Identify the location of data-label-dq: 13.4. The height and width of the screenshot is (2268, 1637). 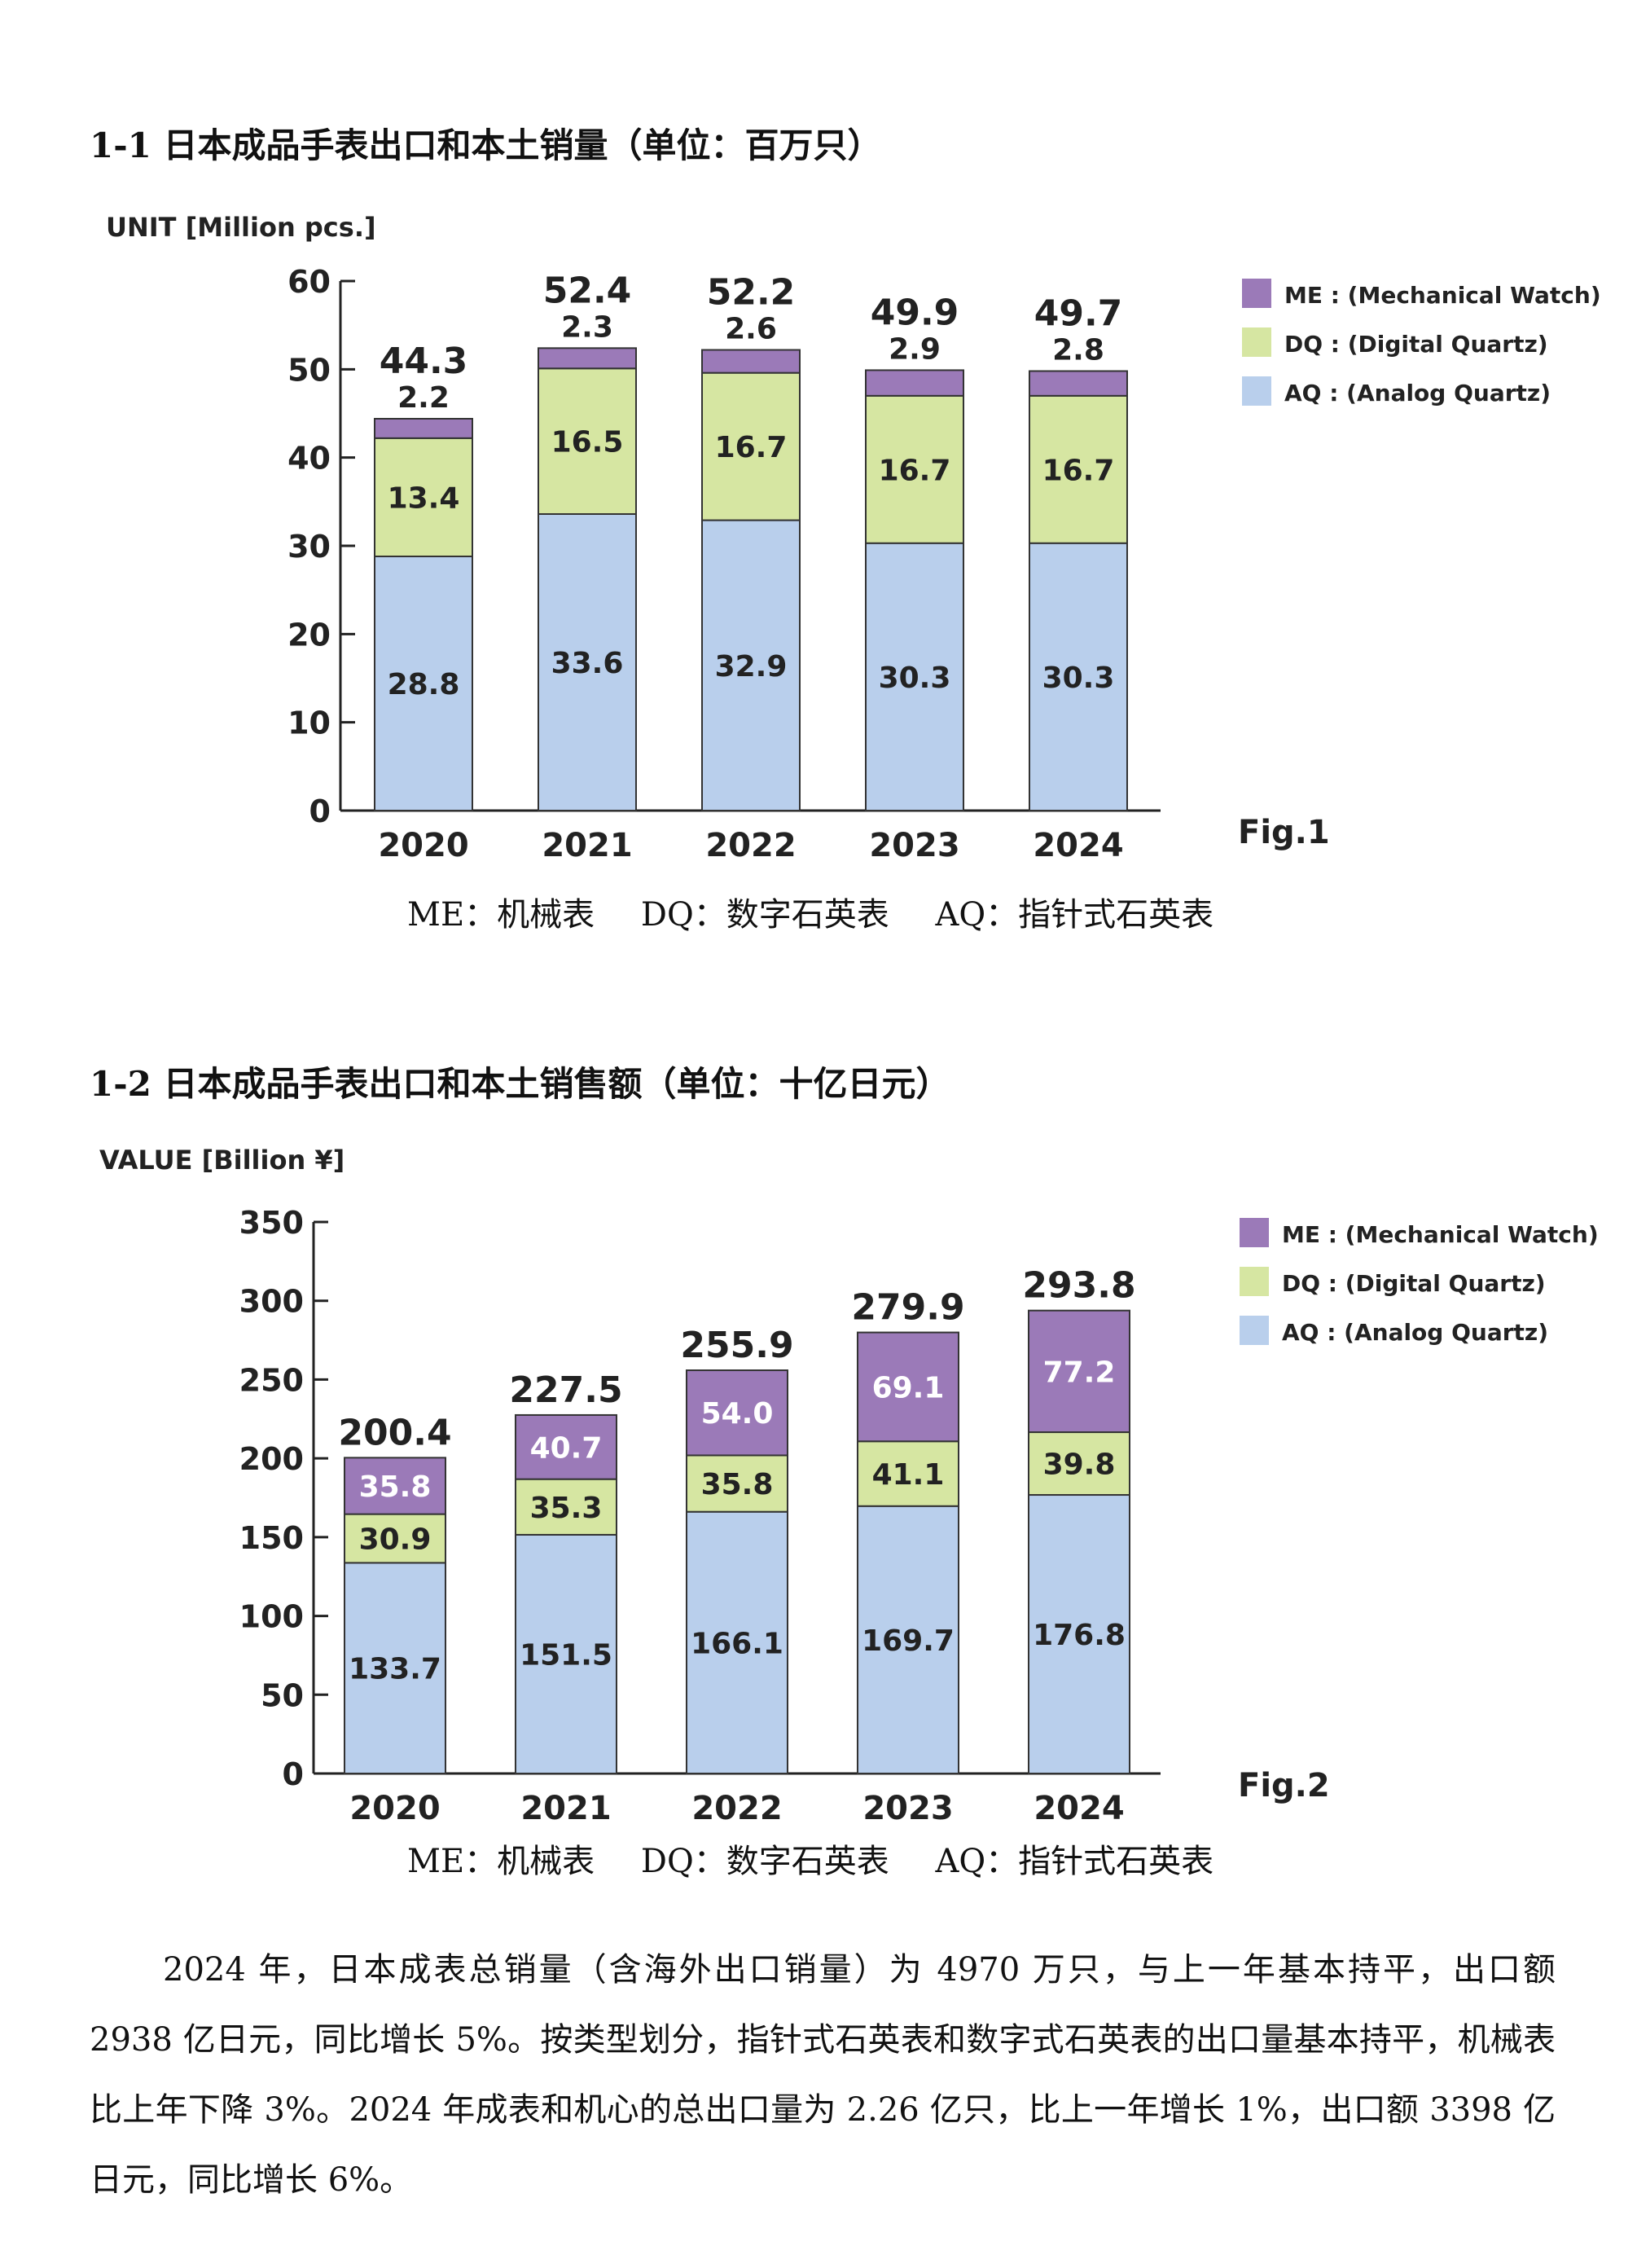
(424, 498).